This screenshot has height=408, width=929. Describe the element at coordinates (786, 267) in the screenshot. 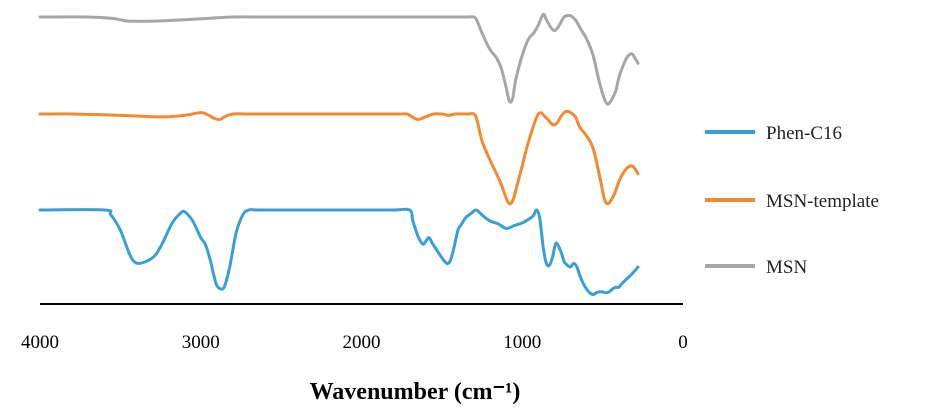

I see `legend-label-msn: MSN` at that location.